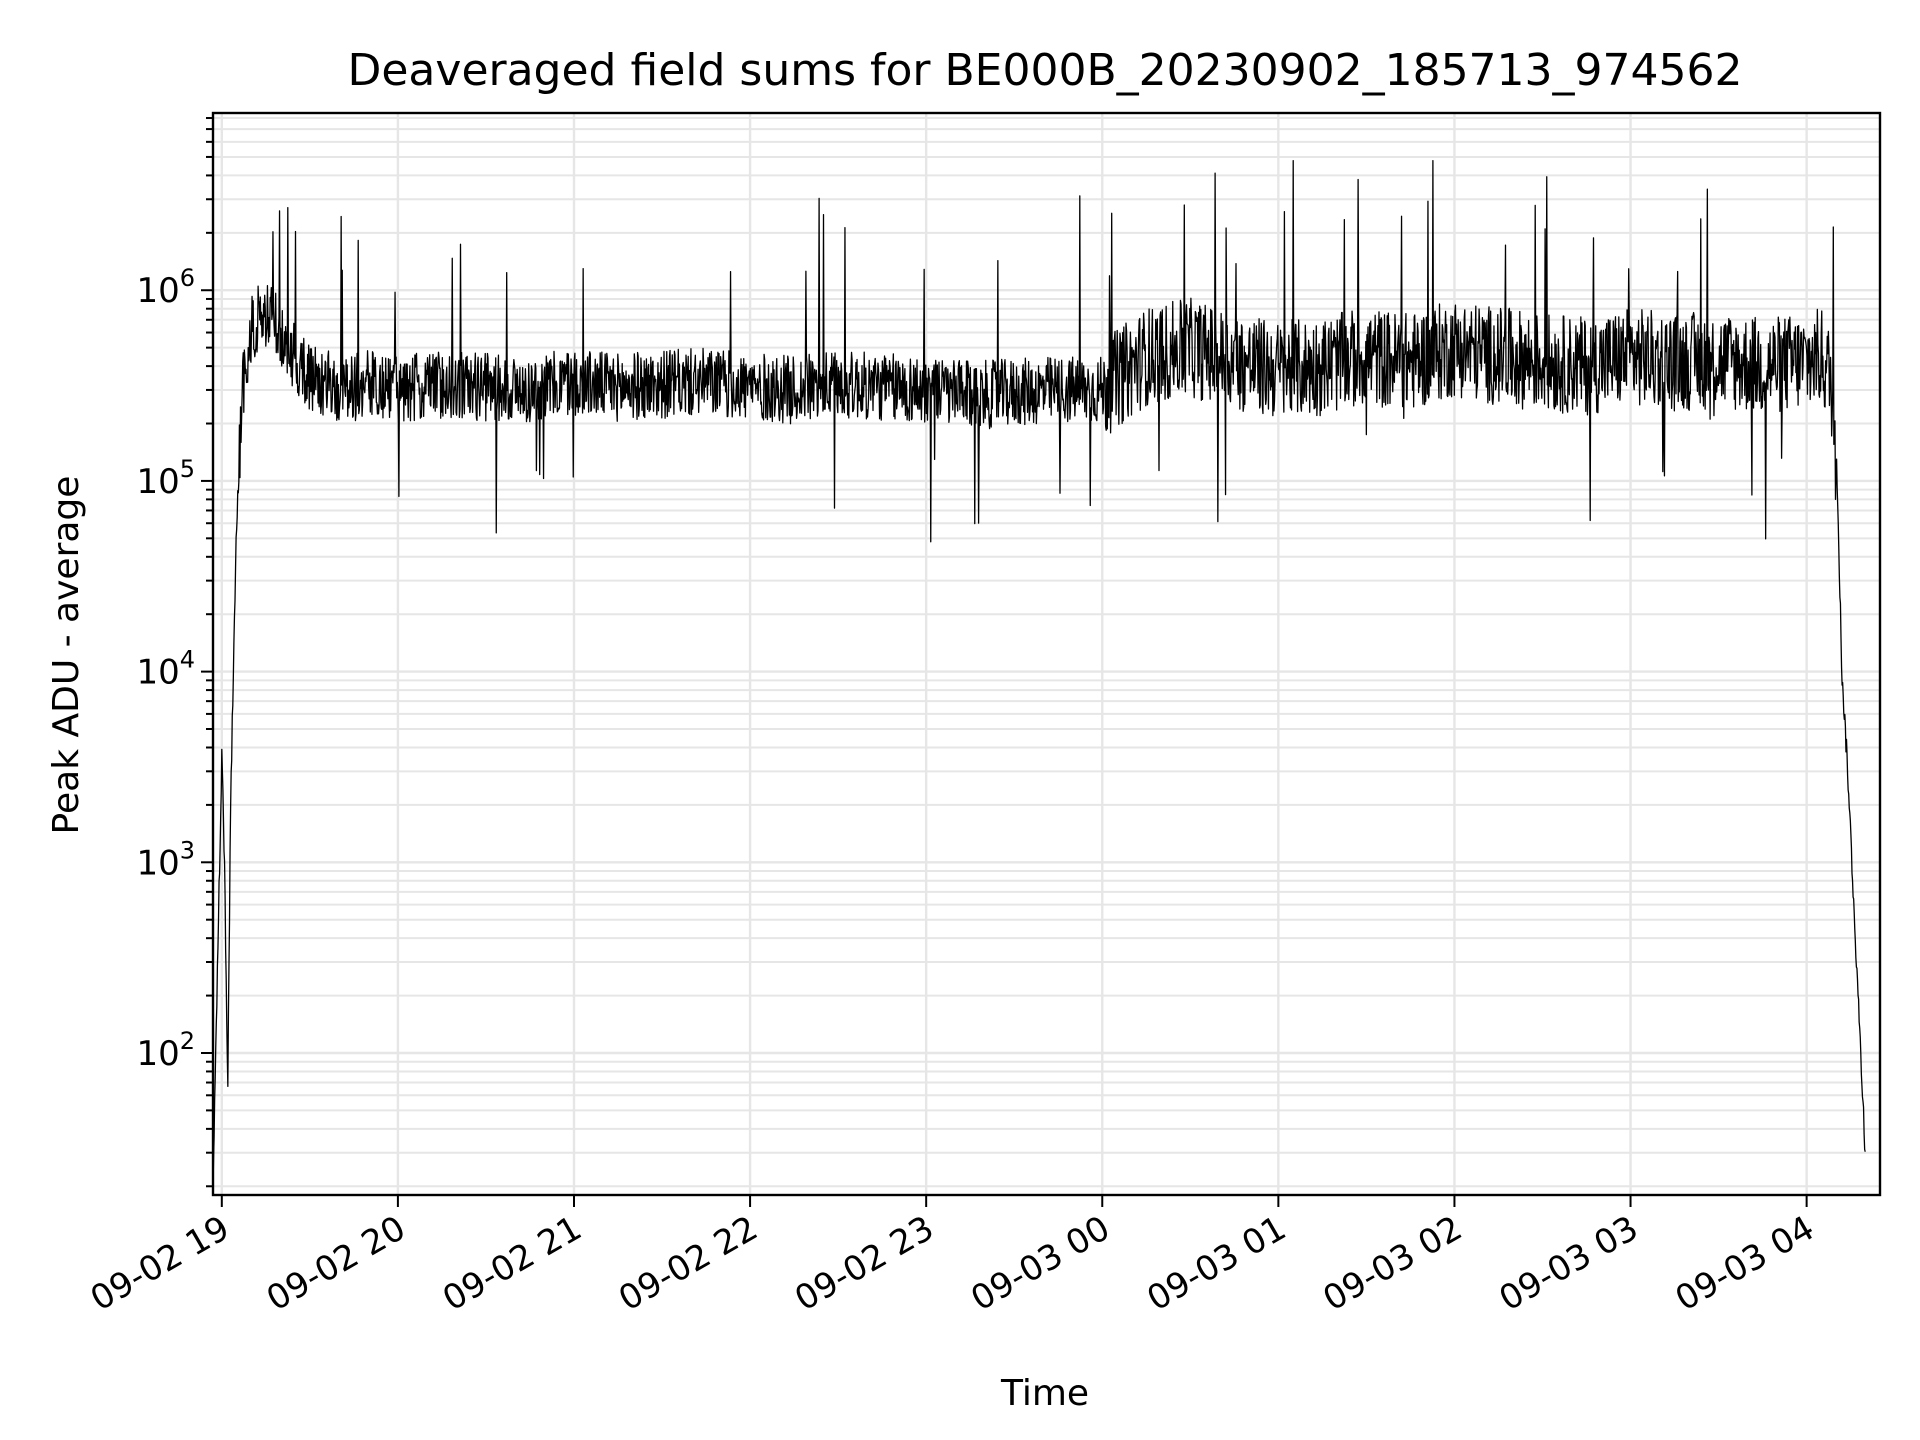 The width and height of the screenshot is (1920, 1440). Describe the element at coordinates (336, 1263) in the screenshot. I see `x-tick-label: 09-02 20` at that location.